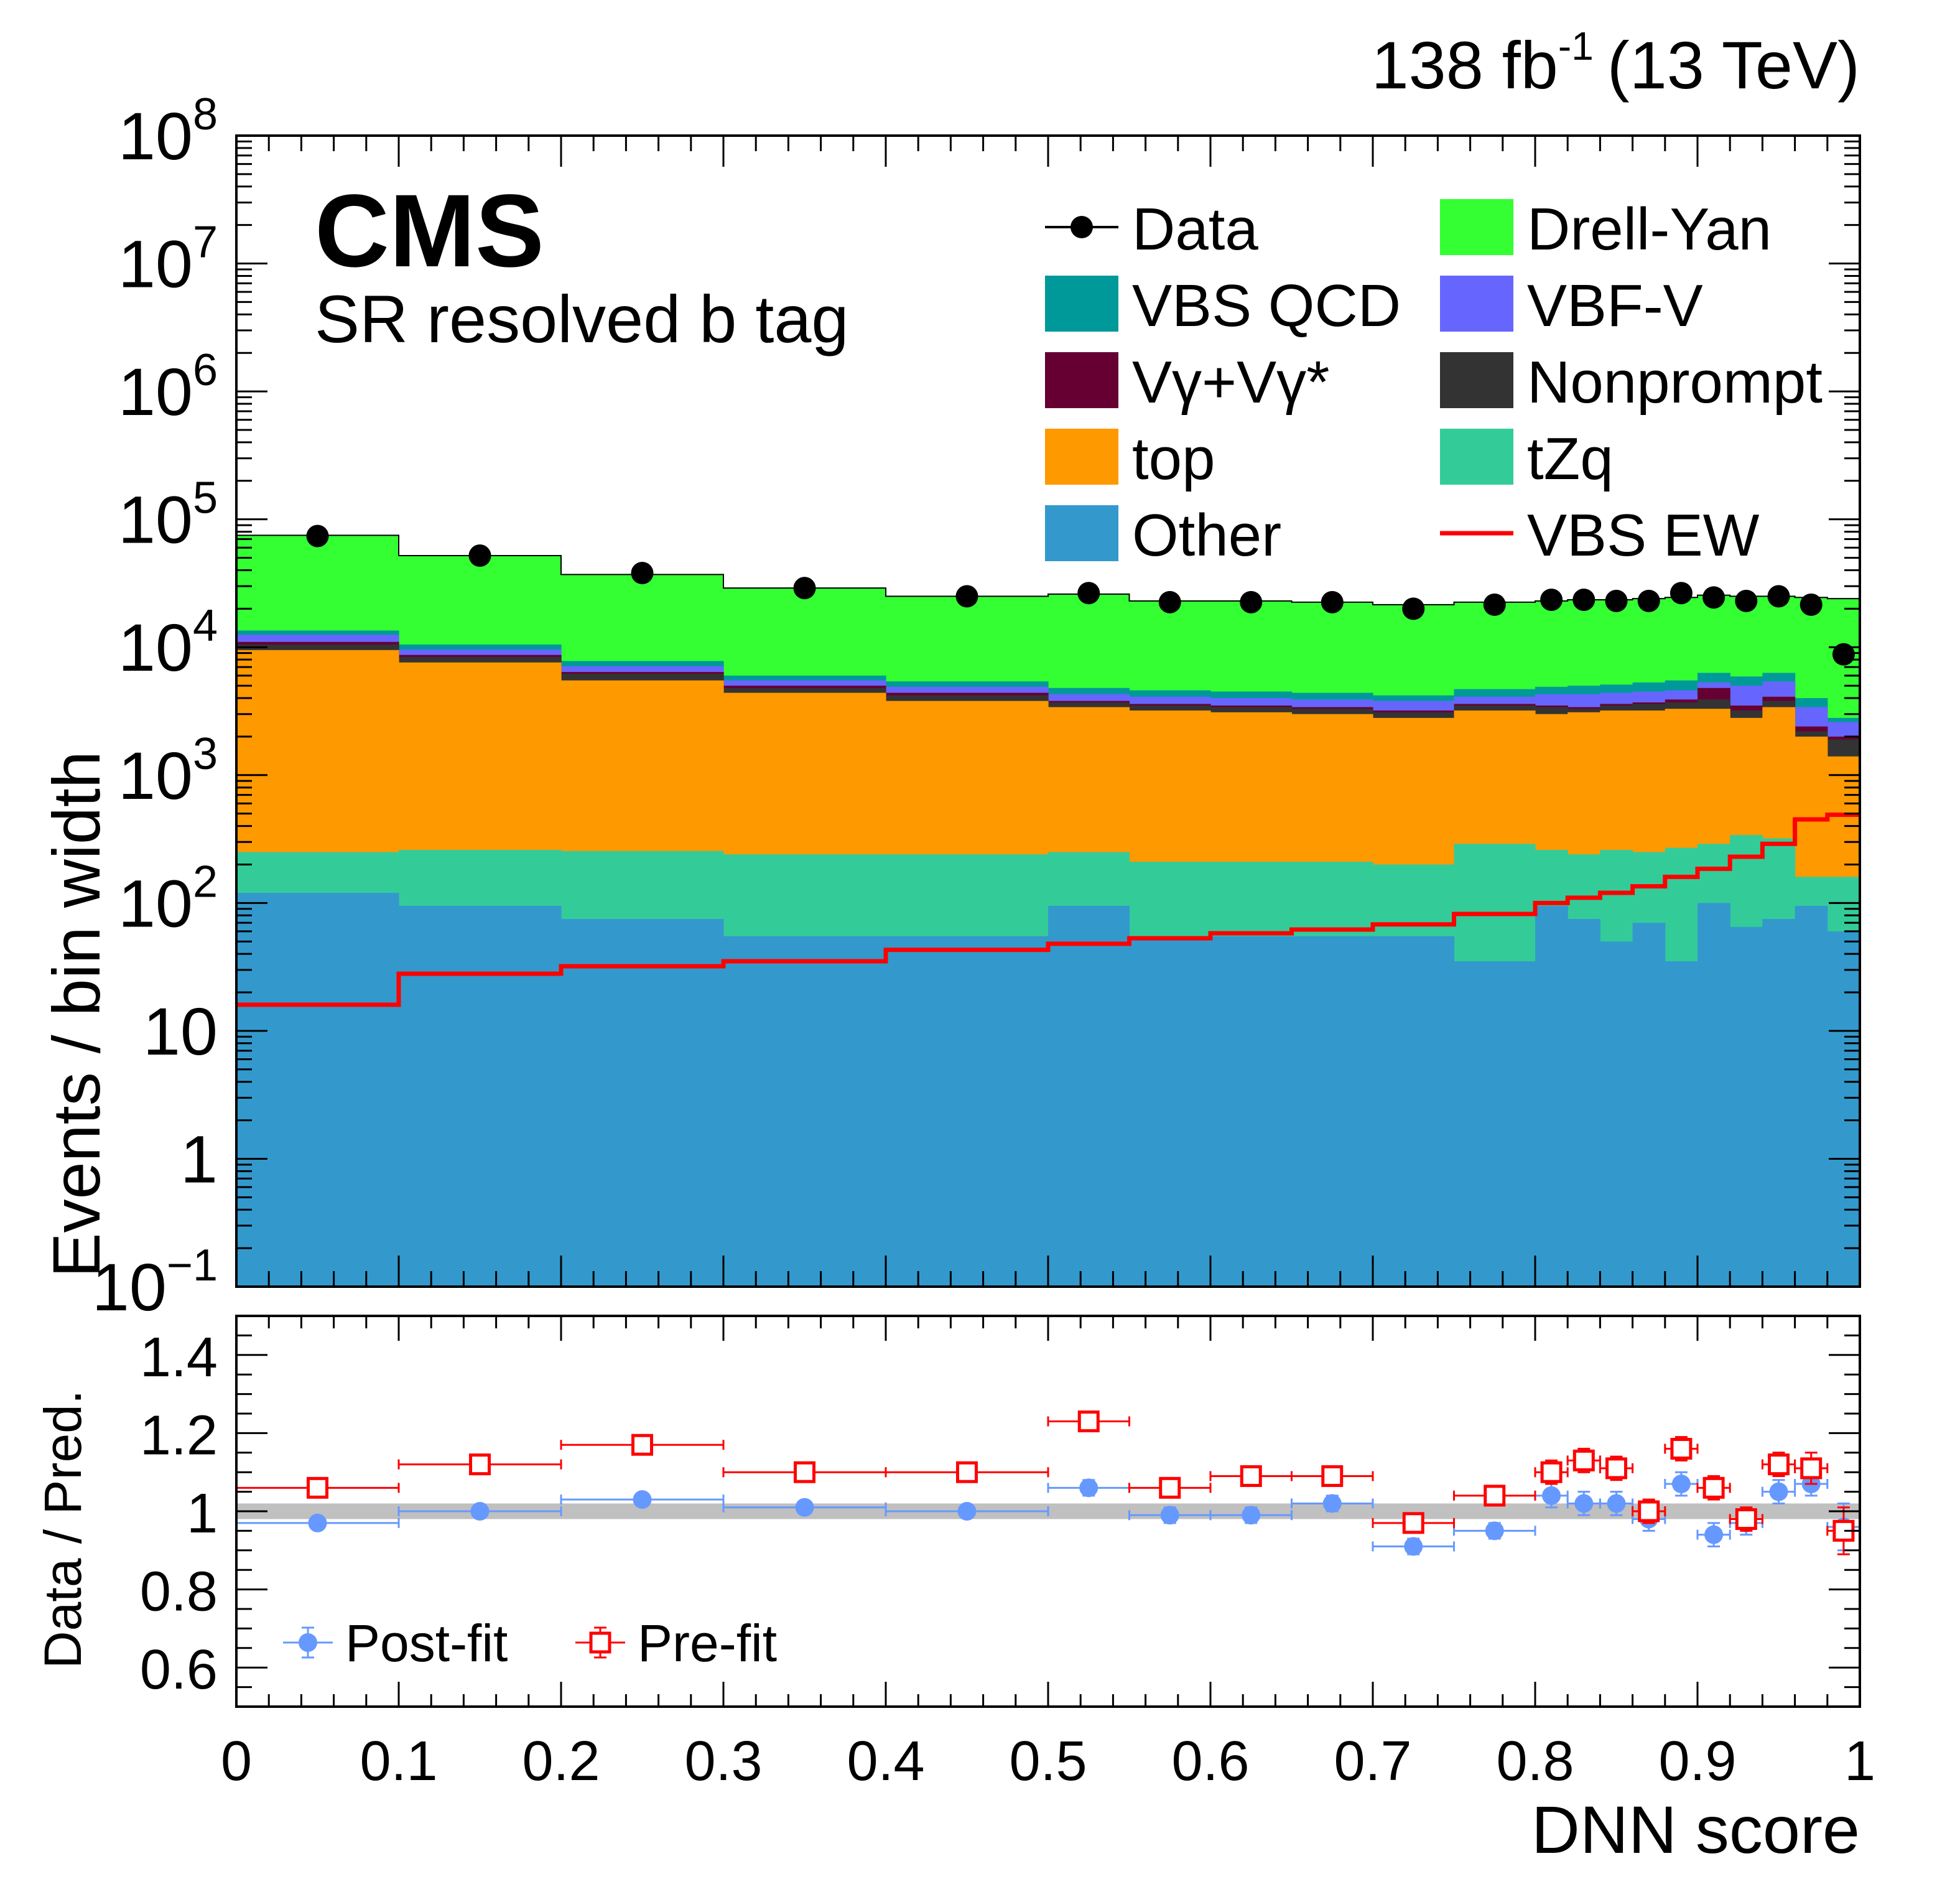 The width and height of the screenshot is (1960, 1902). Describe the element at coordinates (1081, 380) in the screenshot. I see `legend-swatch-vgamma` at that location.